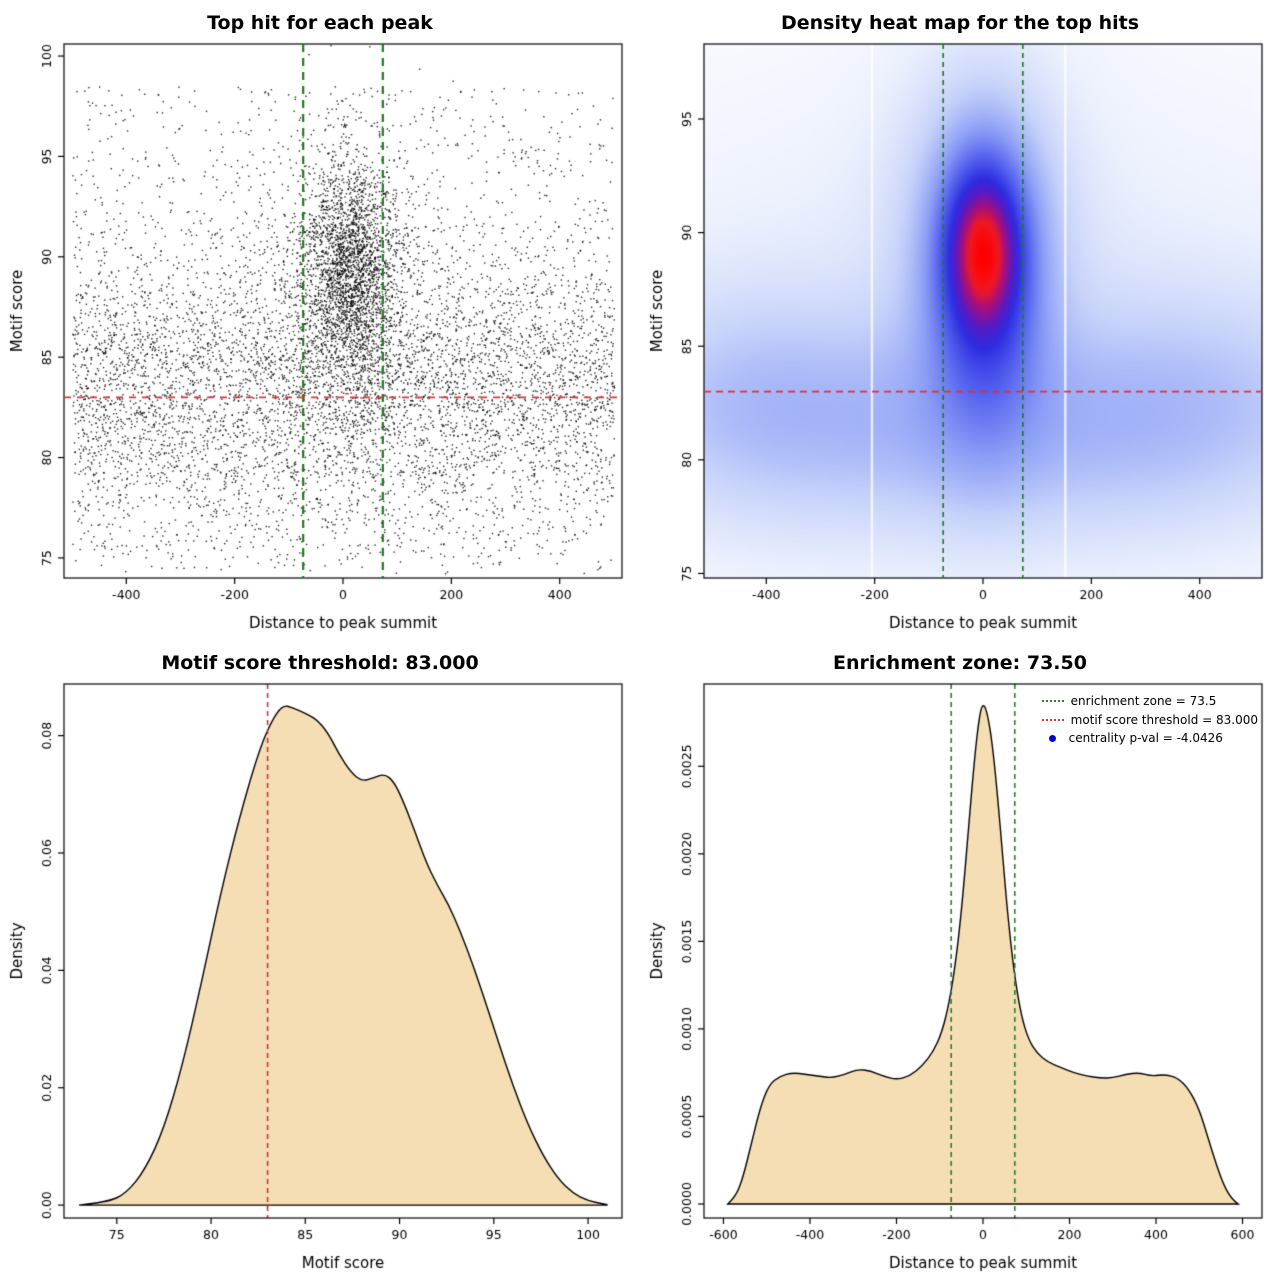 The height and width of the screenshot is (1280, 1280). What do you see at coordinates (1143, 701) in the screenshot?
I see `legend-label: enrichment zone = 73.5` at bounding box center [1143, 701].